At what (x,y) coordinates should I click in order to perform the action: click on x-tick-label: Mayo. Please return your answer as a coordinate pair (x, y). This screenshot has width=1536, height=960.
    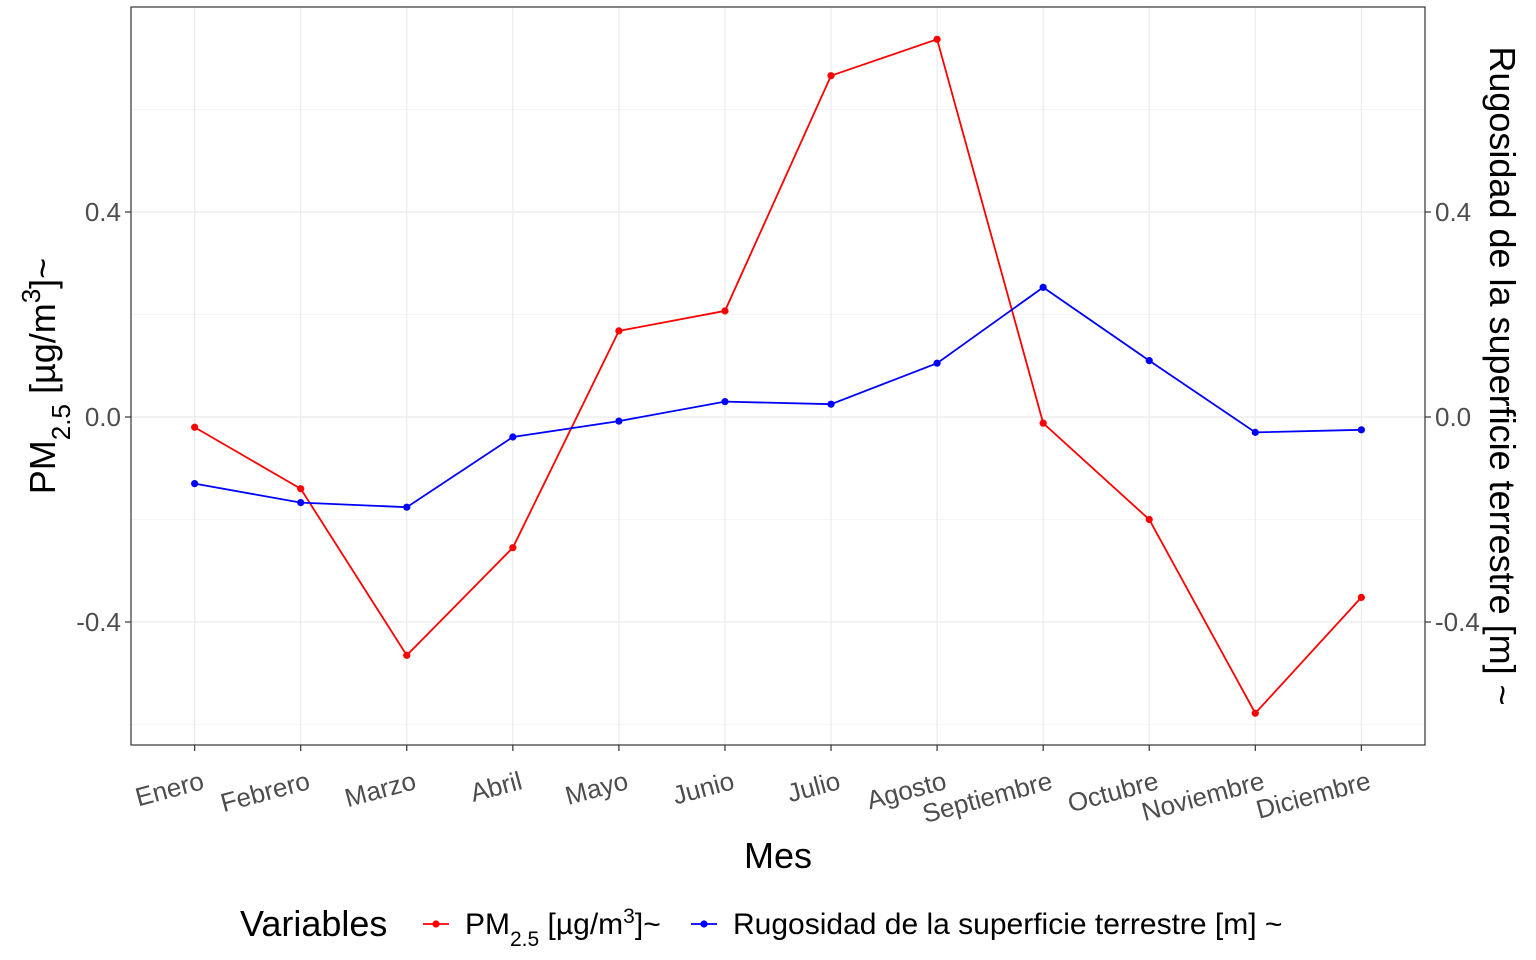
    Looking at the image, I should click on (596, 787).